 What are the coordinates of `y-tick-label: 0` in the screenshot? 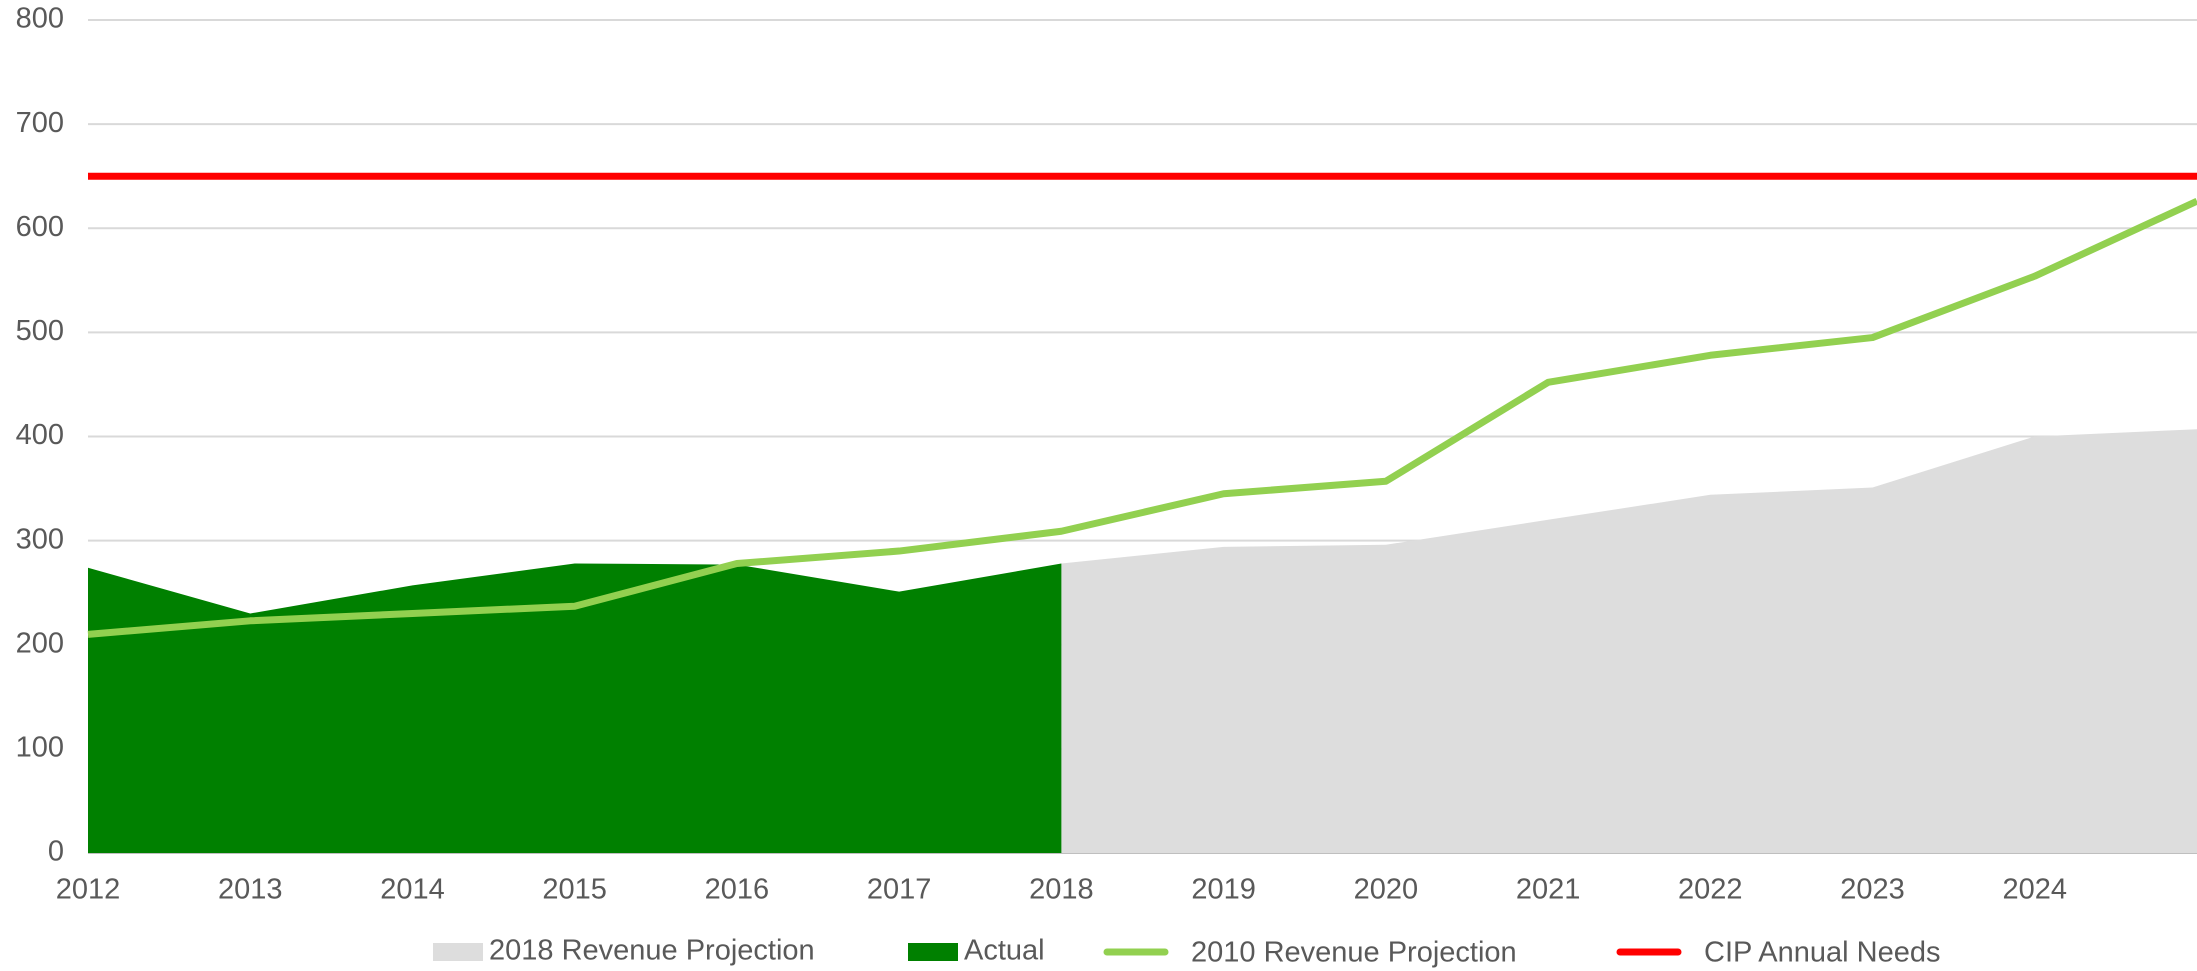 It's located at (56, 852).